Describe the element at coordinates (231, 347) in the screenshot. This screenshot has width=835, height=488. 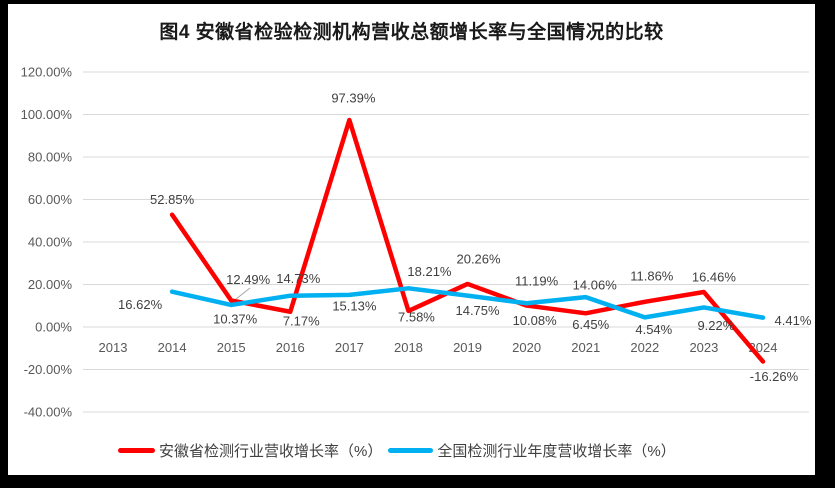
I see `x-axis-label: 2015` at that location.